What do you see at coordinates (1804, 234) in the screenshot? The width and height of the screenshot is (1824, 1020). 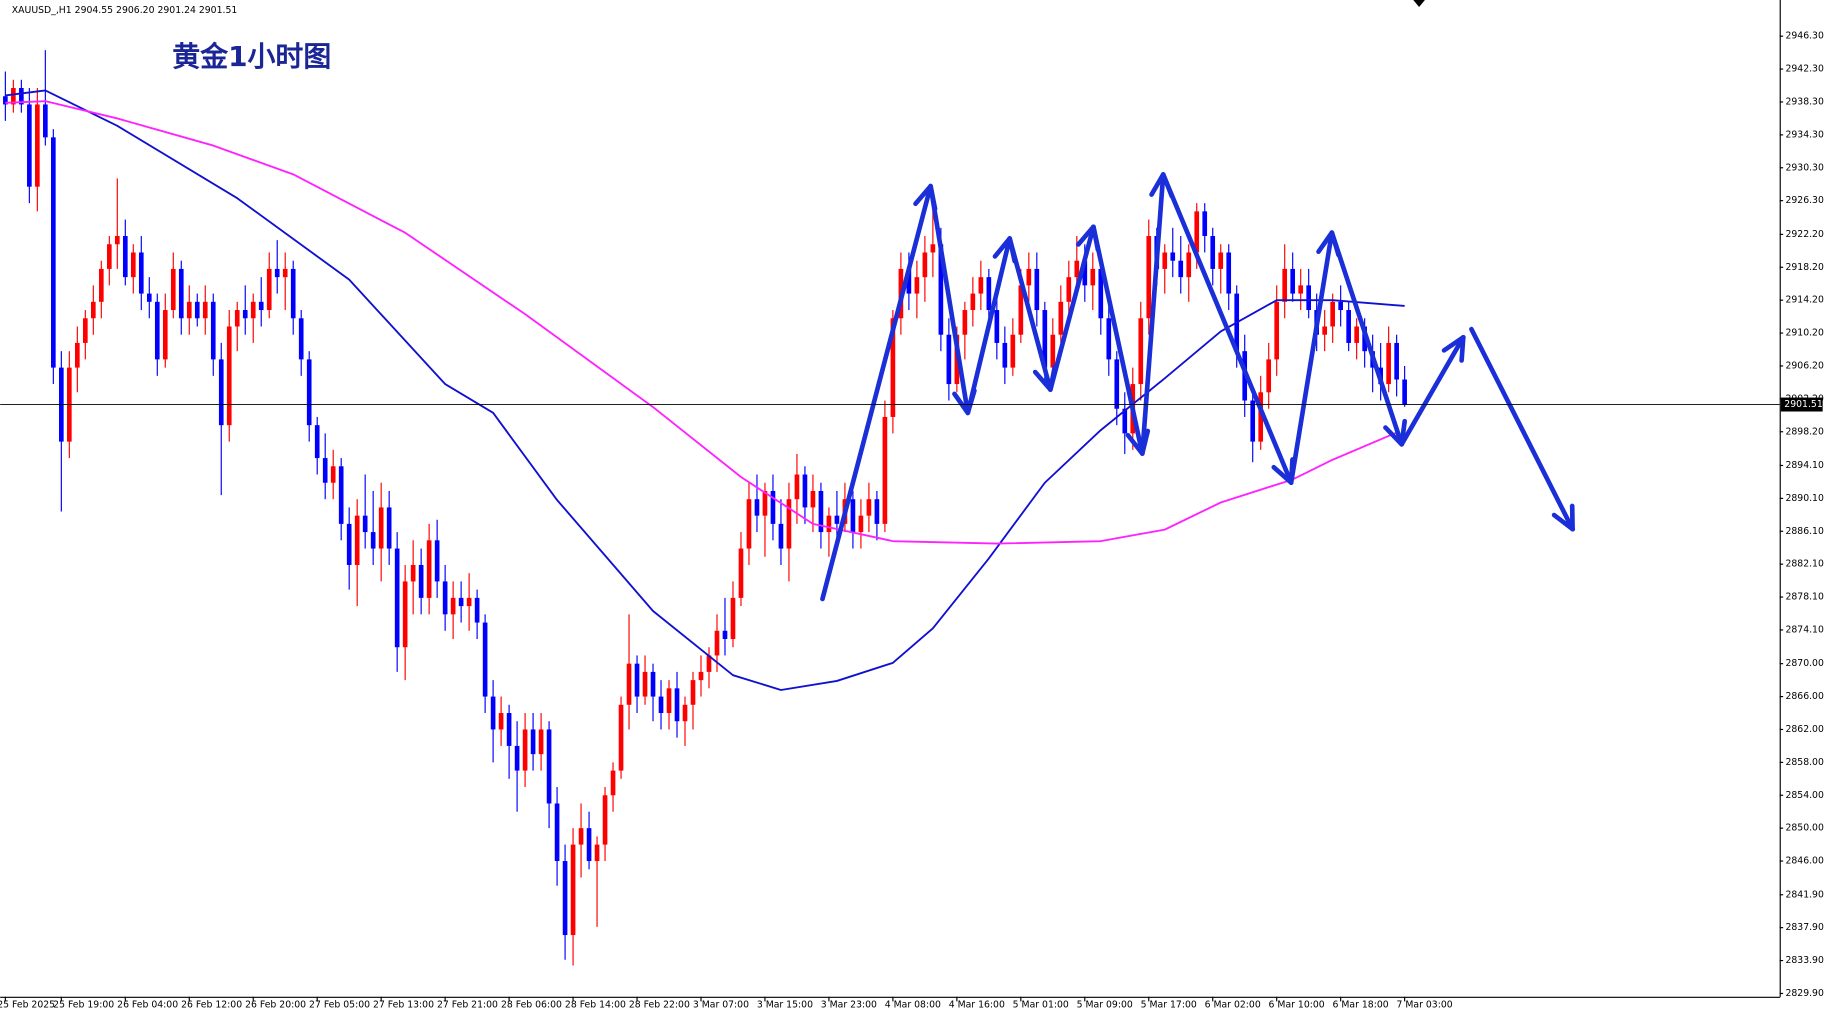 I see `y-tick-label: 2922.20` at bounding box center [1804, 234].